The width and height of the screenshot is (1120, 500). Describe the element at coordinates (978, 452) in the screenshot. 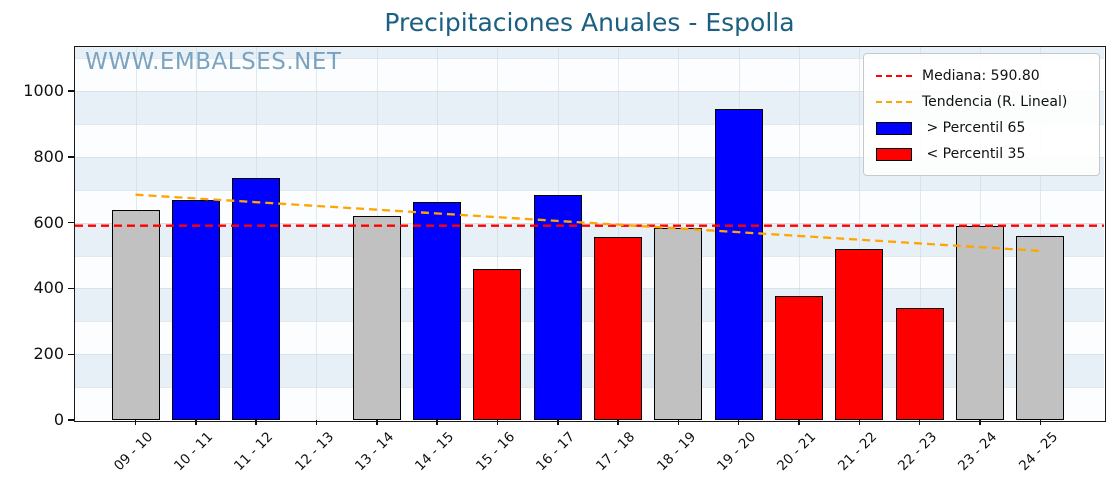

I see `x-tick-label: 23 - 24` at that location.